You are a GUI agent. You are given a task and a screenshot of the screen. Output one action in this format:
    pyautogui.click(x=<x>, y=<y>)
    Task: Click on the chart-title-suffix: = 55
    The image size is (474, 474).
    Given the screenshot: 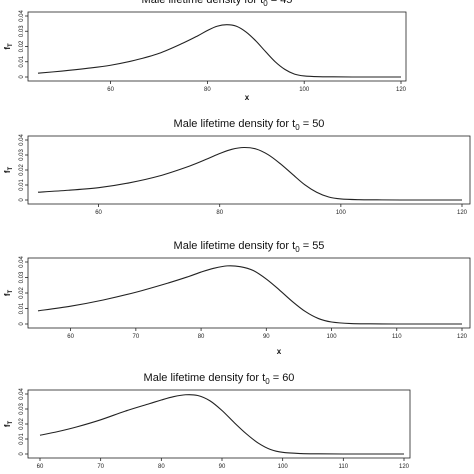 What is the action you would take?
    pyautogui.click(x=312, y=246)
    